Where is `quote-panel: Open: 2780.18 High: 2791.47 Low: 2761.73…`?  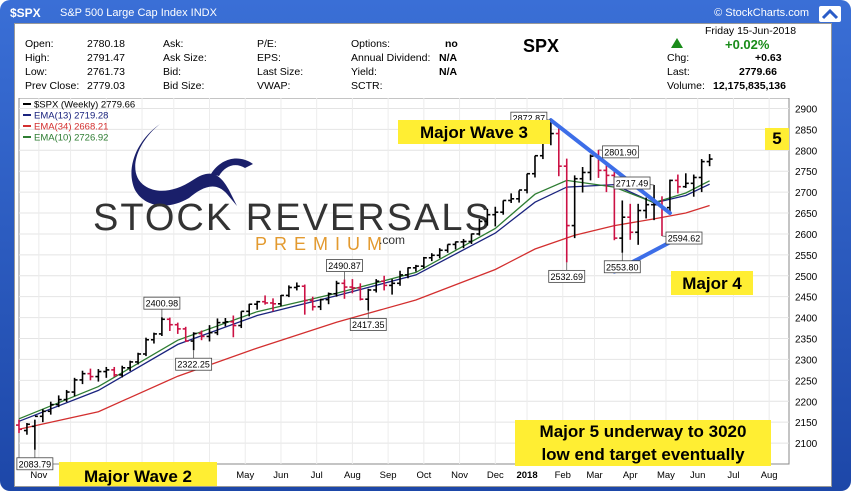 quote-panel: Open: 2780.18 High: 2791.47 Low: 2761.73… is located at coordinates (423, 61).